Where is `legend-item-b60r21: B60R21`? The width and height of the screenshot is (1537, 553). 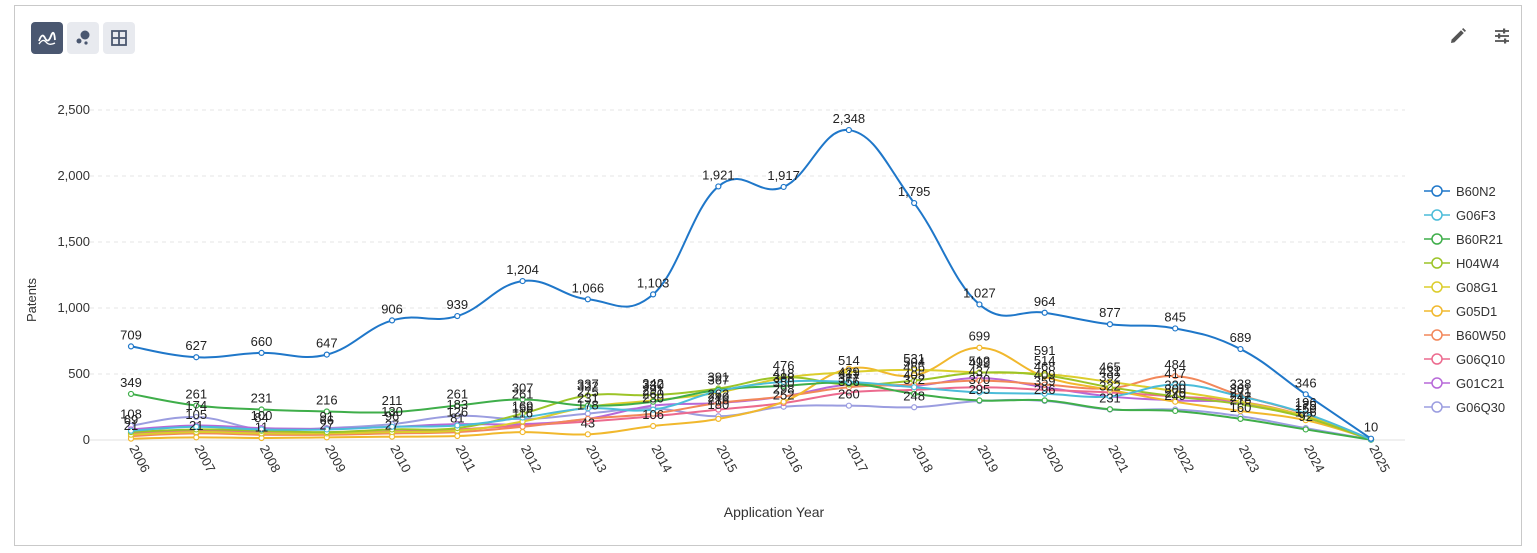
legend-item-b60r21: B60R21 is located at coordinates (1463, 239).